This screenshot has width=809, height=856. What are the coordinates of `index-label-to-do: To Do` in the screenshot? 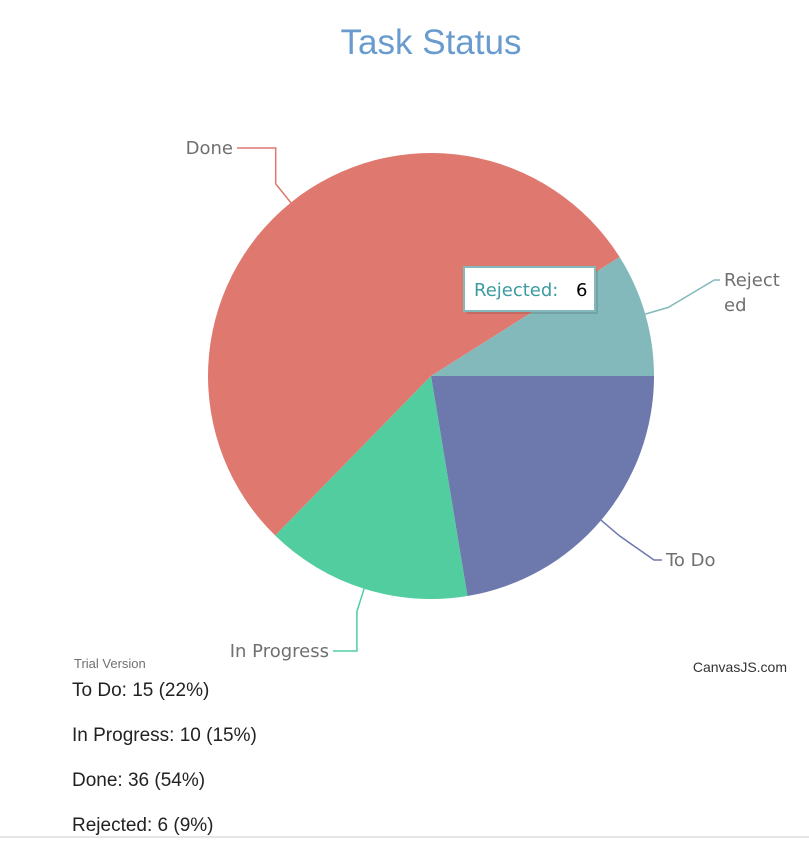 It's located at (690, 560).